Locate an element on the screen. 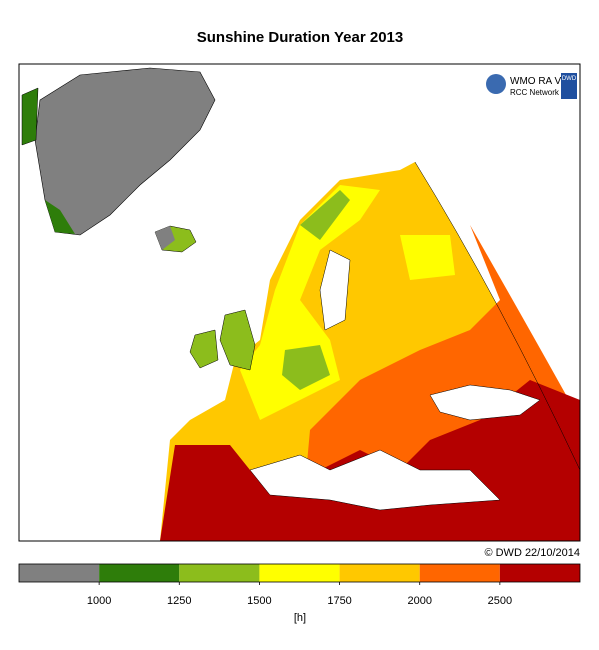 Image resolution: width=599 pixels, height=650 pixels. ireland is located at coordinates (204, 349).